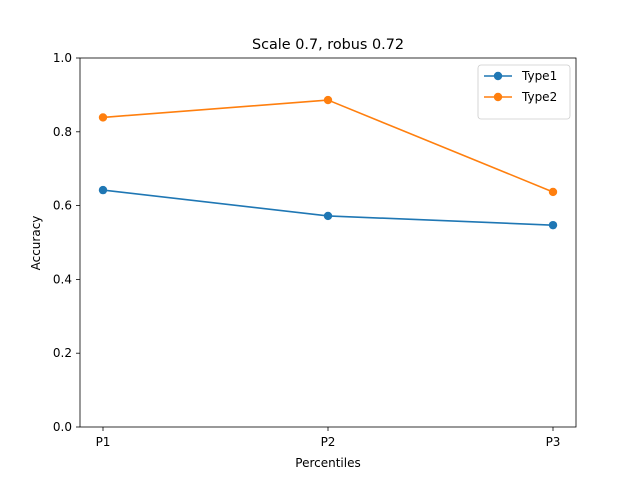 The height and width of the screenshot is (484, 640). I want to click on y-tick-label-0: 0.0, so click(62, 427).